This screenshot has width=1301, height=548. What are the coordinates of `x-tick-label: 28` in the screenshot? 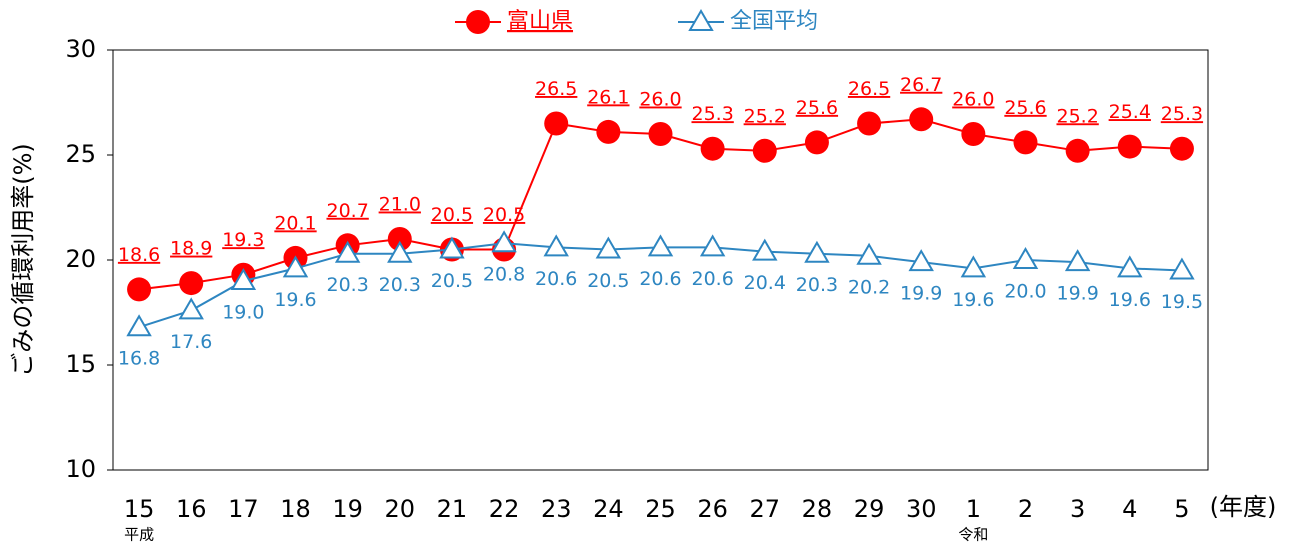 It's located at (817, 509).